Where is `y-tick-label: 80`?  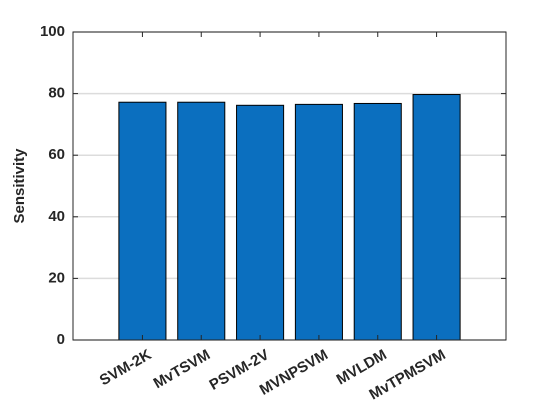
y-tick-label: 80 is located at coordinates (56, 93).